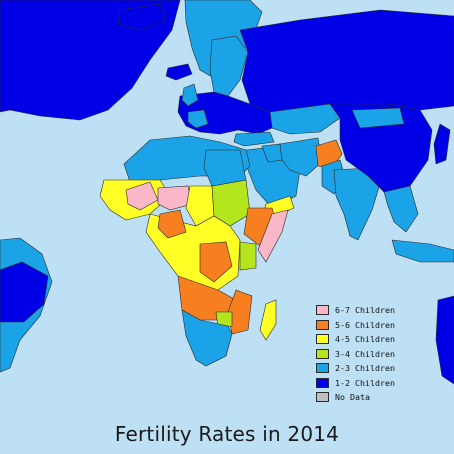 This screenshot has height=454, width=454. Describe the element at coordinates (305, 119) in the screenshot. I see `central-asia` at that location.